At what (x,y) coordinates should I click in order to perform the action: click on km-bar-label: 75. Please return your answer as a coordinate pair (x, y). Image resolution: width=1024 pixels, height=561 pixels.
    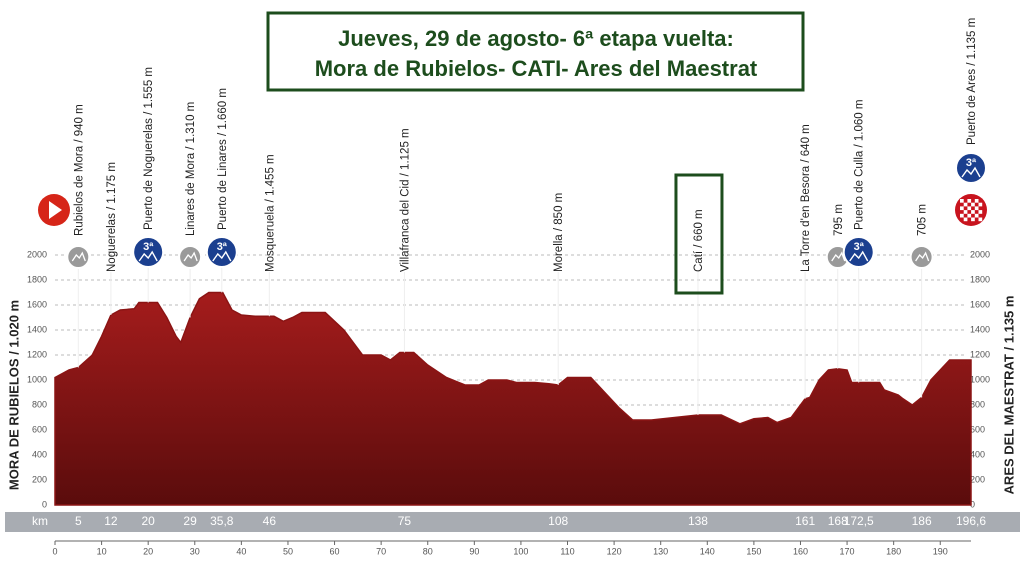
    Looking at the image, I should click on (405, 521).